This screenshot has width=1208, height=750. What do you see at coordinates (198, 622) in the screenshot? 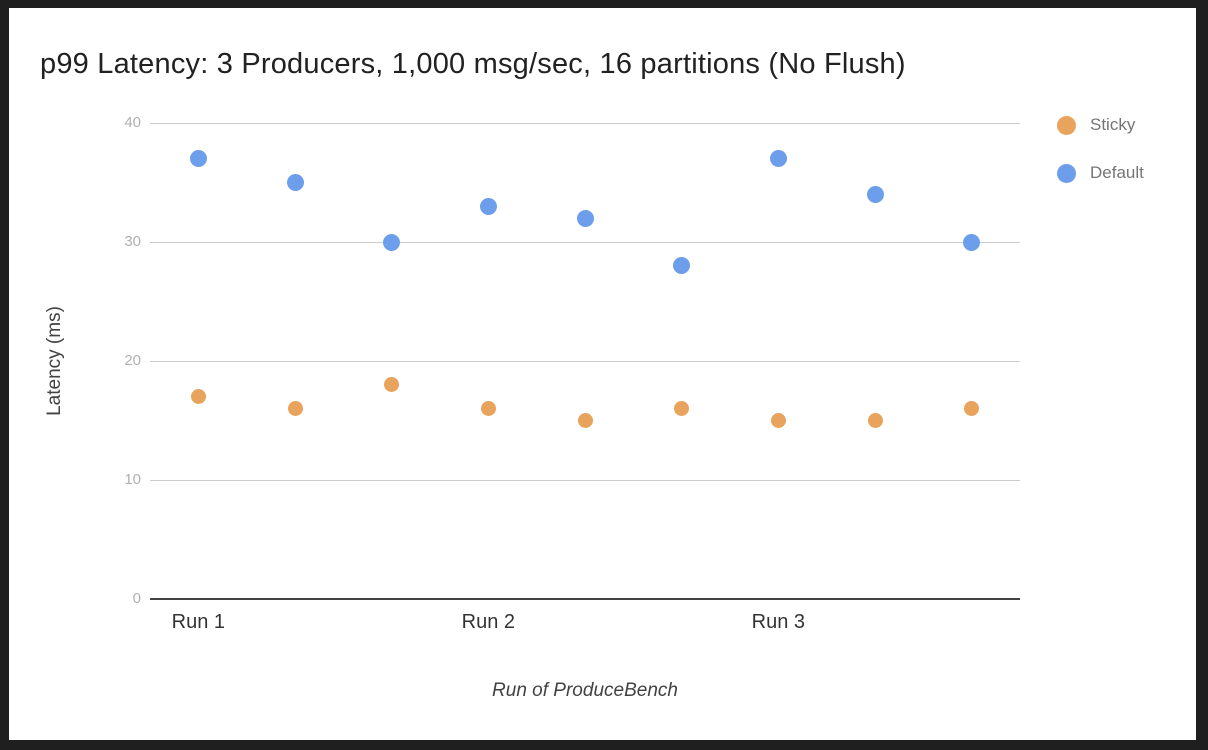
I see `x-category-label: Run 1` at bounding box center [198, 622].